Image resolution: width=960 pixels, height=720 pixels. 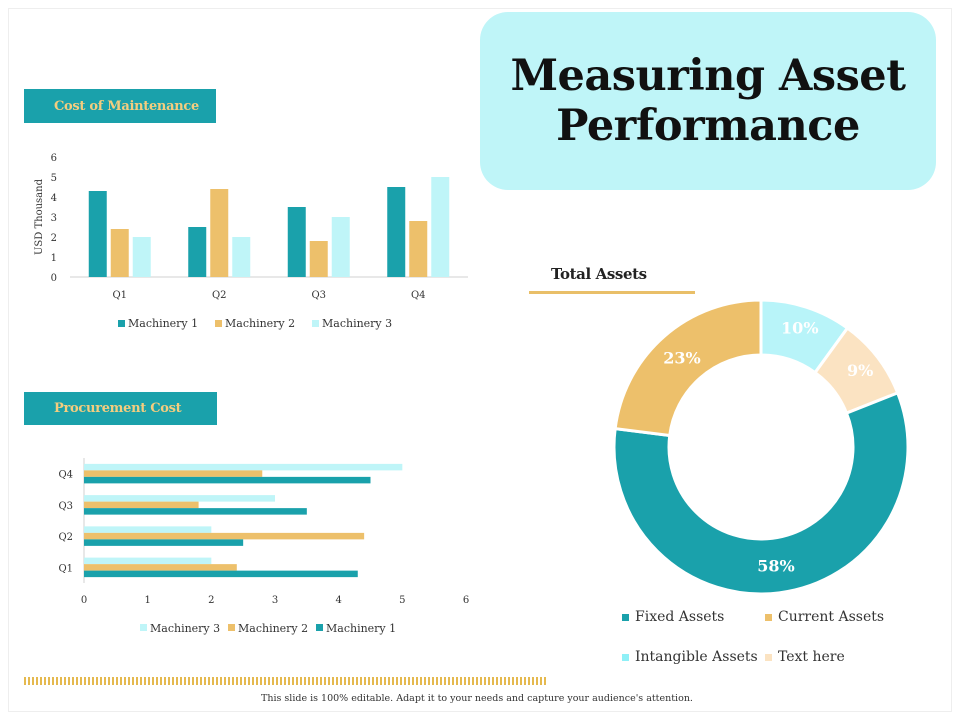 I want to click on y-tick-label: 4, so click(x=54, y=198).